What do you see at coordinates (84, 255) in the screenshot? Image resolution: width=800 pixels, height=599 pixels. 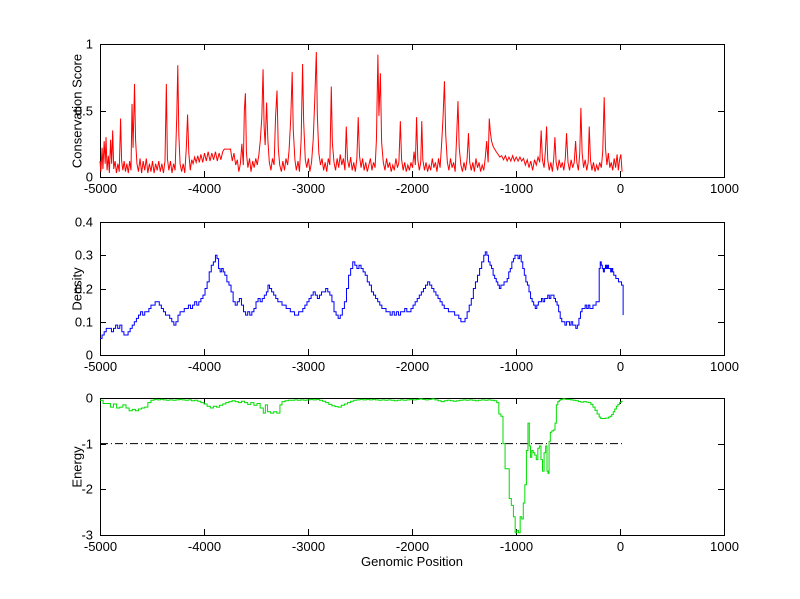 I see `subplot-2-y-tick-label: 0.3` at bounding box center [84, 255].